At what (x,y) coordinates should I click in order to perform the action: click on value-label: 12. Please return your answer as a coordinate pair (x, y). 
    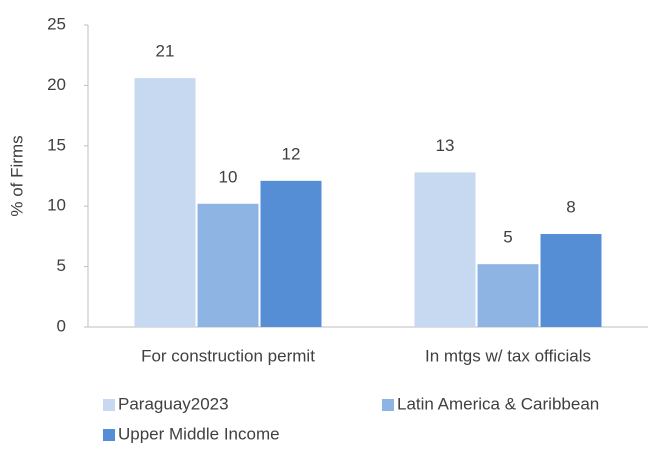
    Looking at the image, I should click on (291, 153).